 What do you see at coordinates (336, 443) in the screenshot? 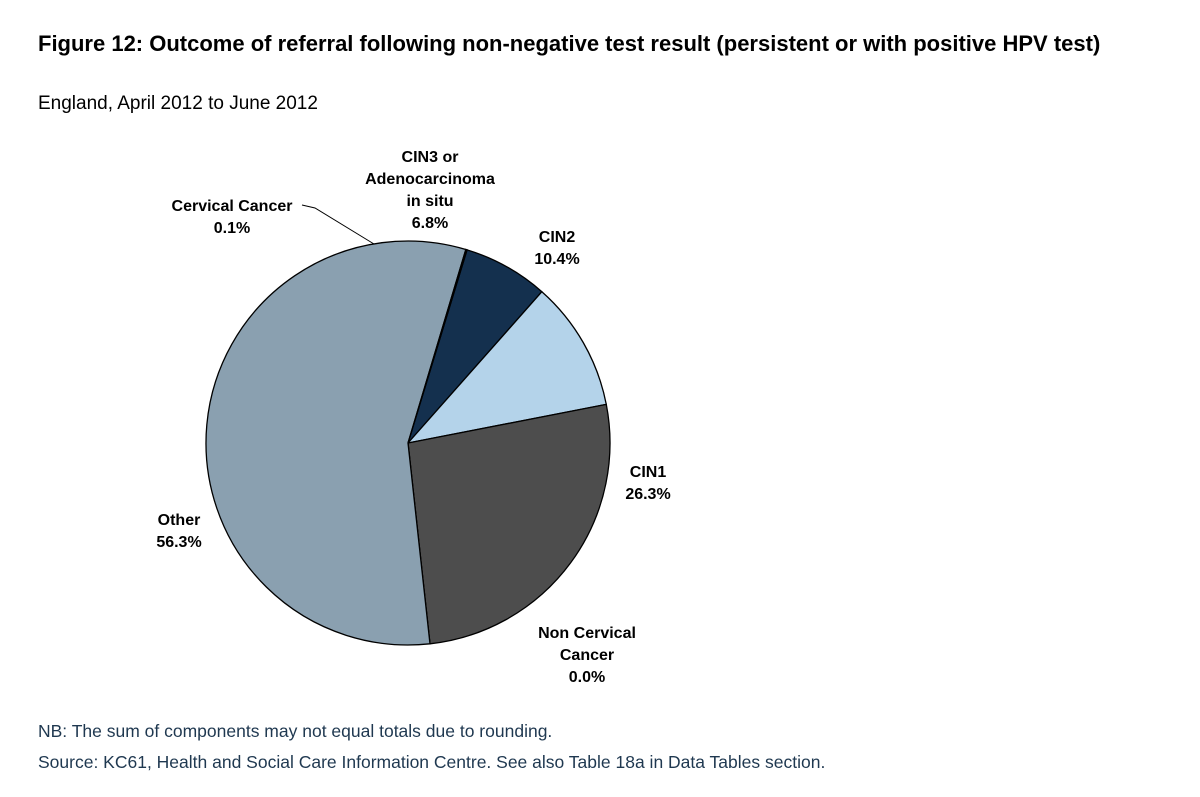
I see `pie-slice-other` at bounding box center [336, 443].